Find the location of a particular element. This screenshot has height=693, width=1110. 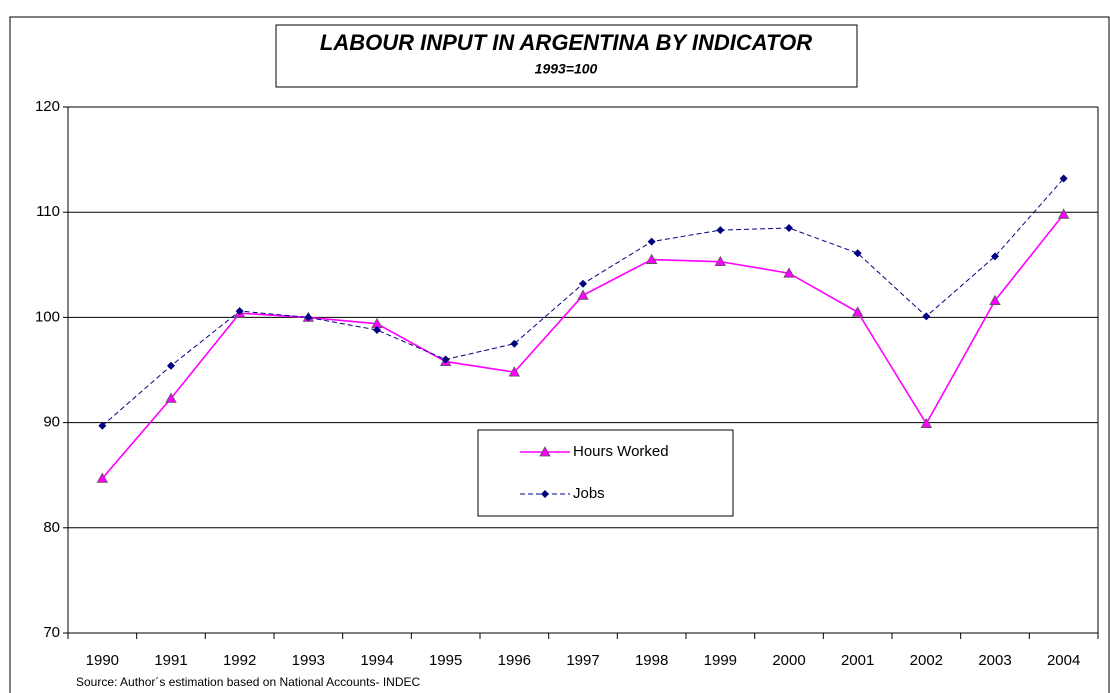

y-tick-label: 110 is located at coordinates (48, 211).